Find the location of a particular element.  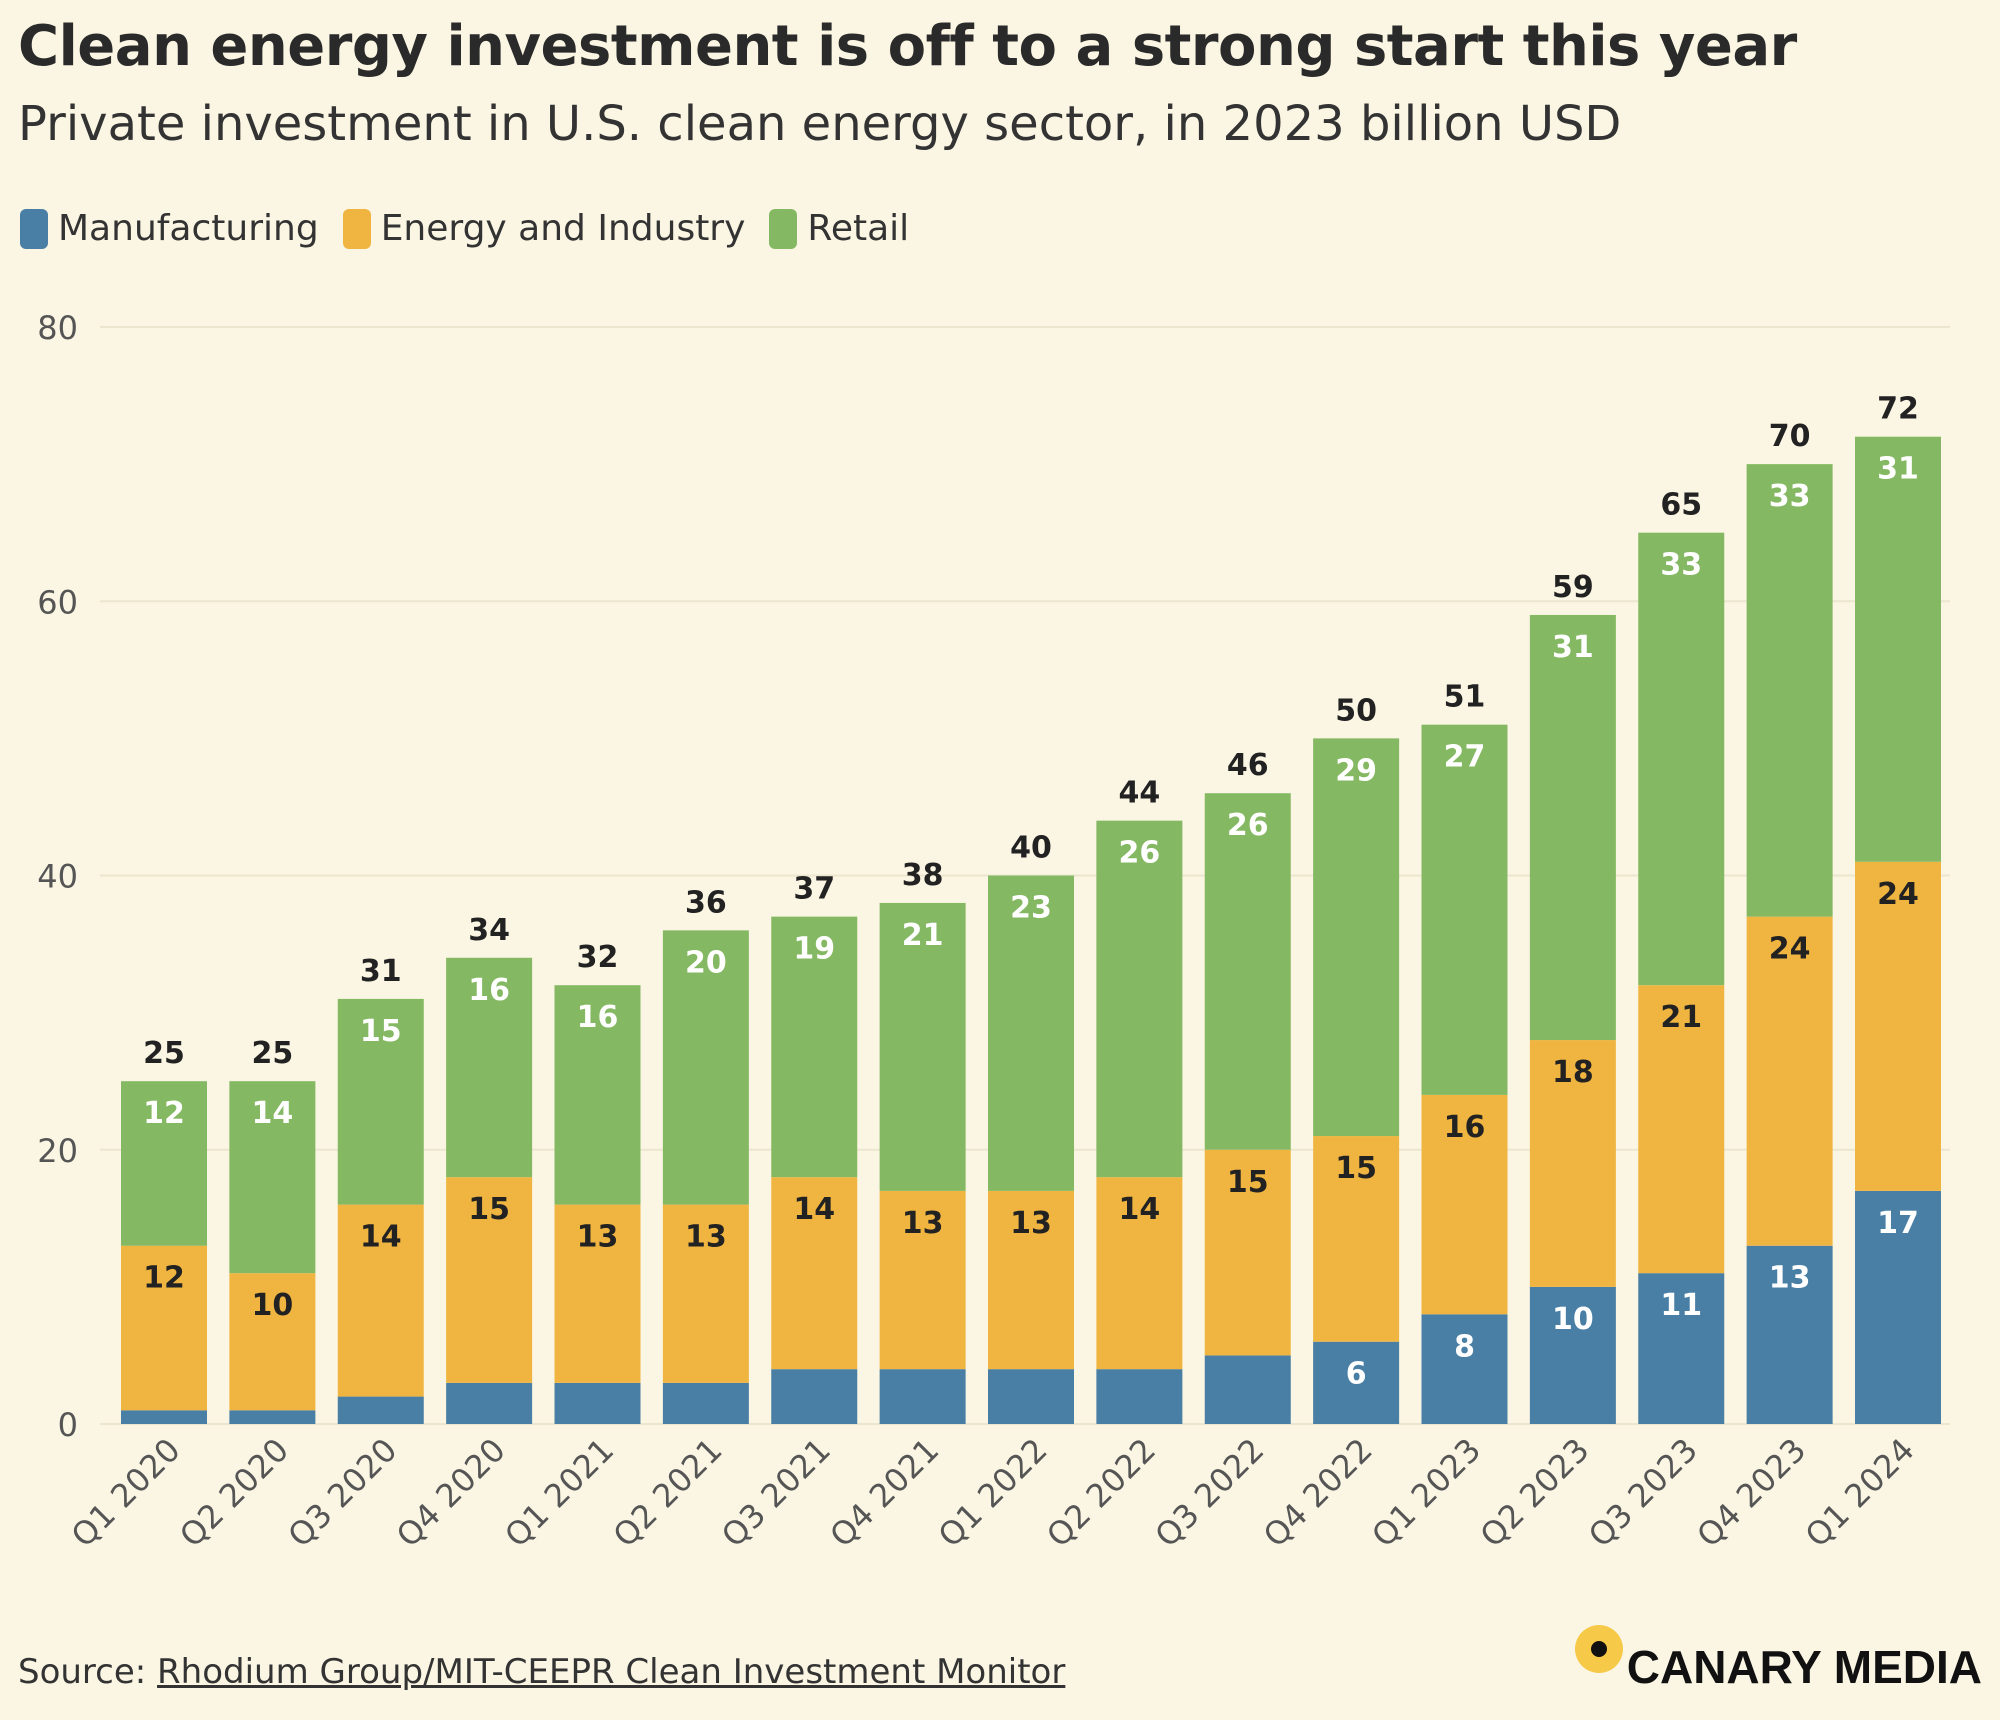

x-tick-label: Q4 2020 is located at coordinates (451, 1493).